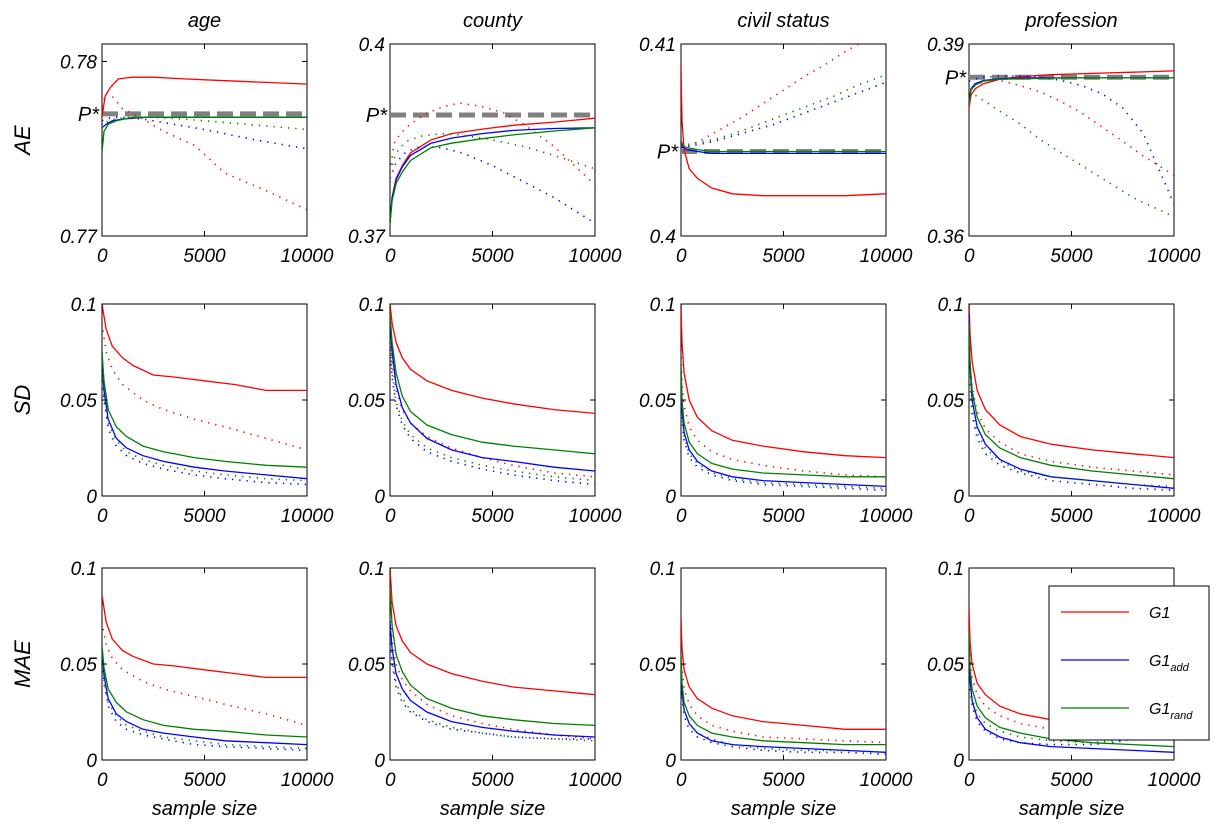 This screenshot has width=1231, height=826. Describe the element at coordinates (22, 141) in the screenshot. I see `y-axis-label: AE` at that location.